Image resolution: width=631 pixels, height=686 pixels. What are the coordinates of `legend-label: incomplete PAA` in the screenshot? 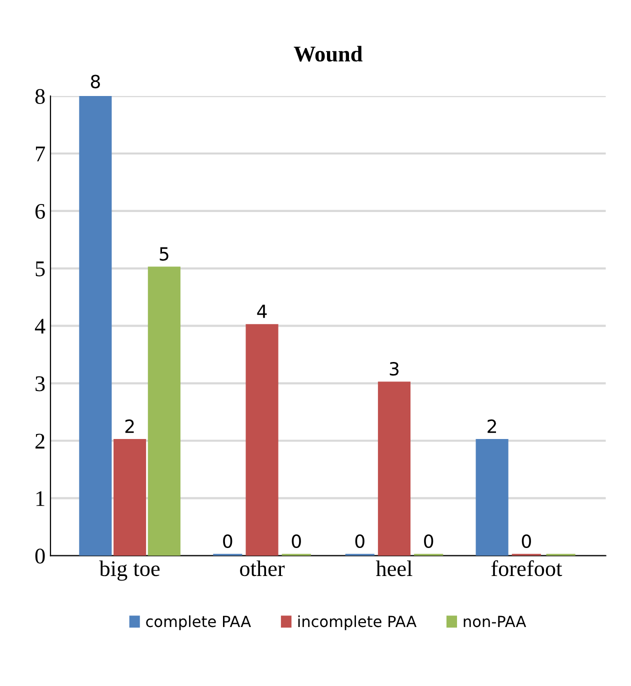 It's located at (357, 622).